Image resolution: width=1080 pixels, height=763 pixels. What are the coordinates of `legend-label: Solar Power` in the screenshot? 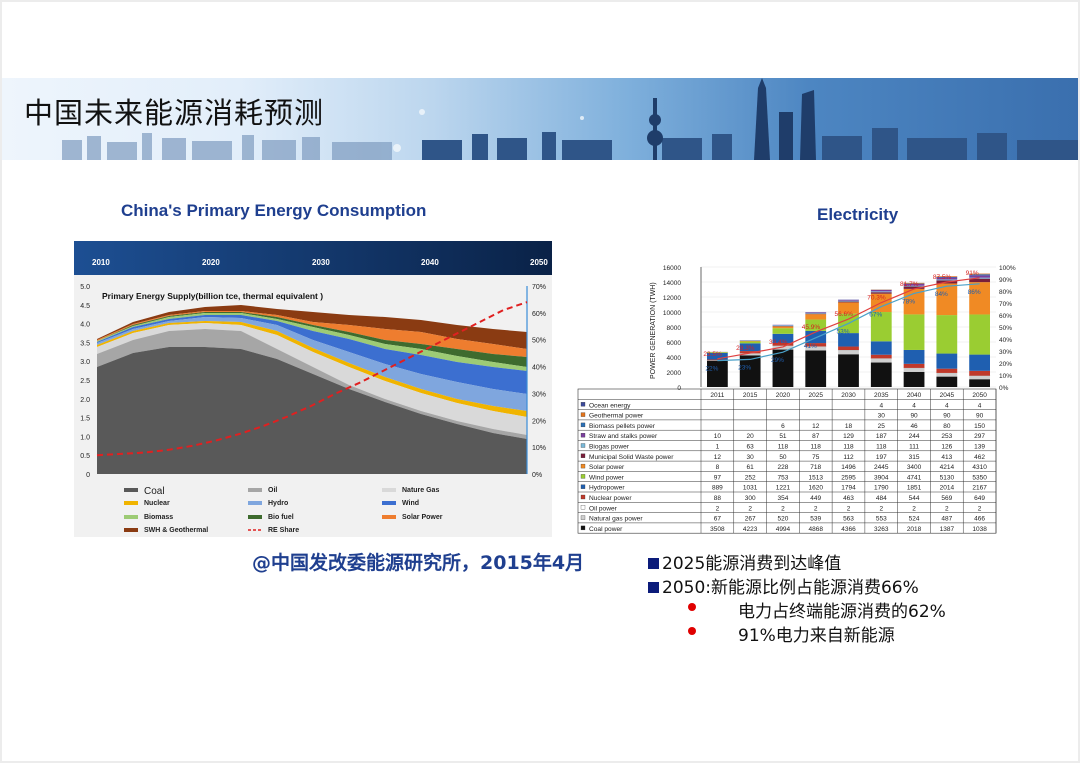 It's located at (422, 517).